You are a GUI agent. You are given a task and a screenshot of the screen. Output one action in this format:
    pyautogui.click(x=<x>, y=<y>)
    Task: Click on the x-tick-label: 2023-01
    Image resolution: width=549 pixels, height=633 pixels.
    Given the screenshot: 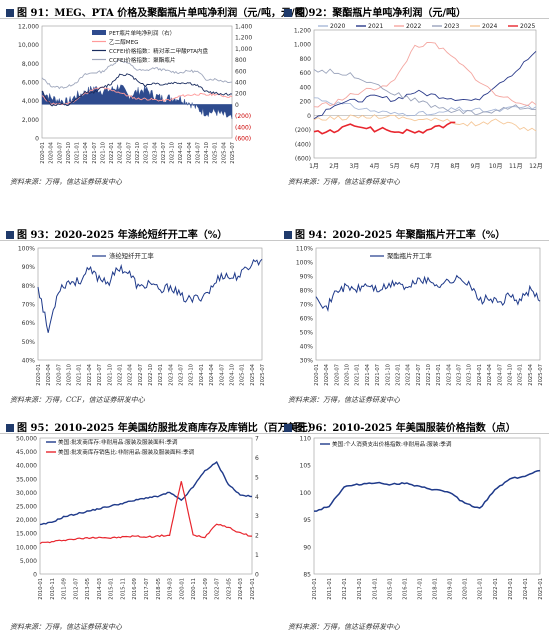 What is the action you would take?
    pyautogui.click(x=439, y=375)
    